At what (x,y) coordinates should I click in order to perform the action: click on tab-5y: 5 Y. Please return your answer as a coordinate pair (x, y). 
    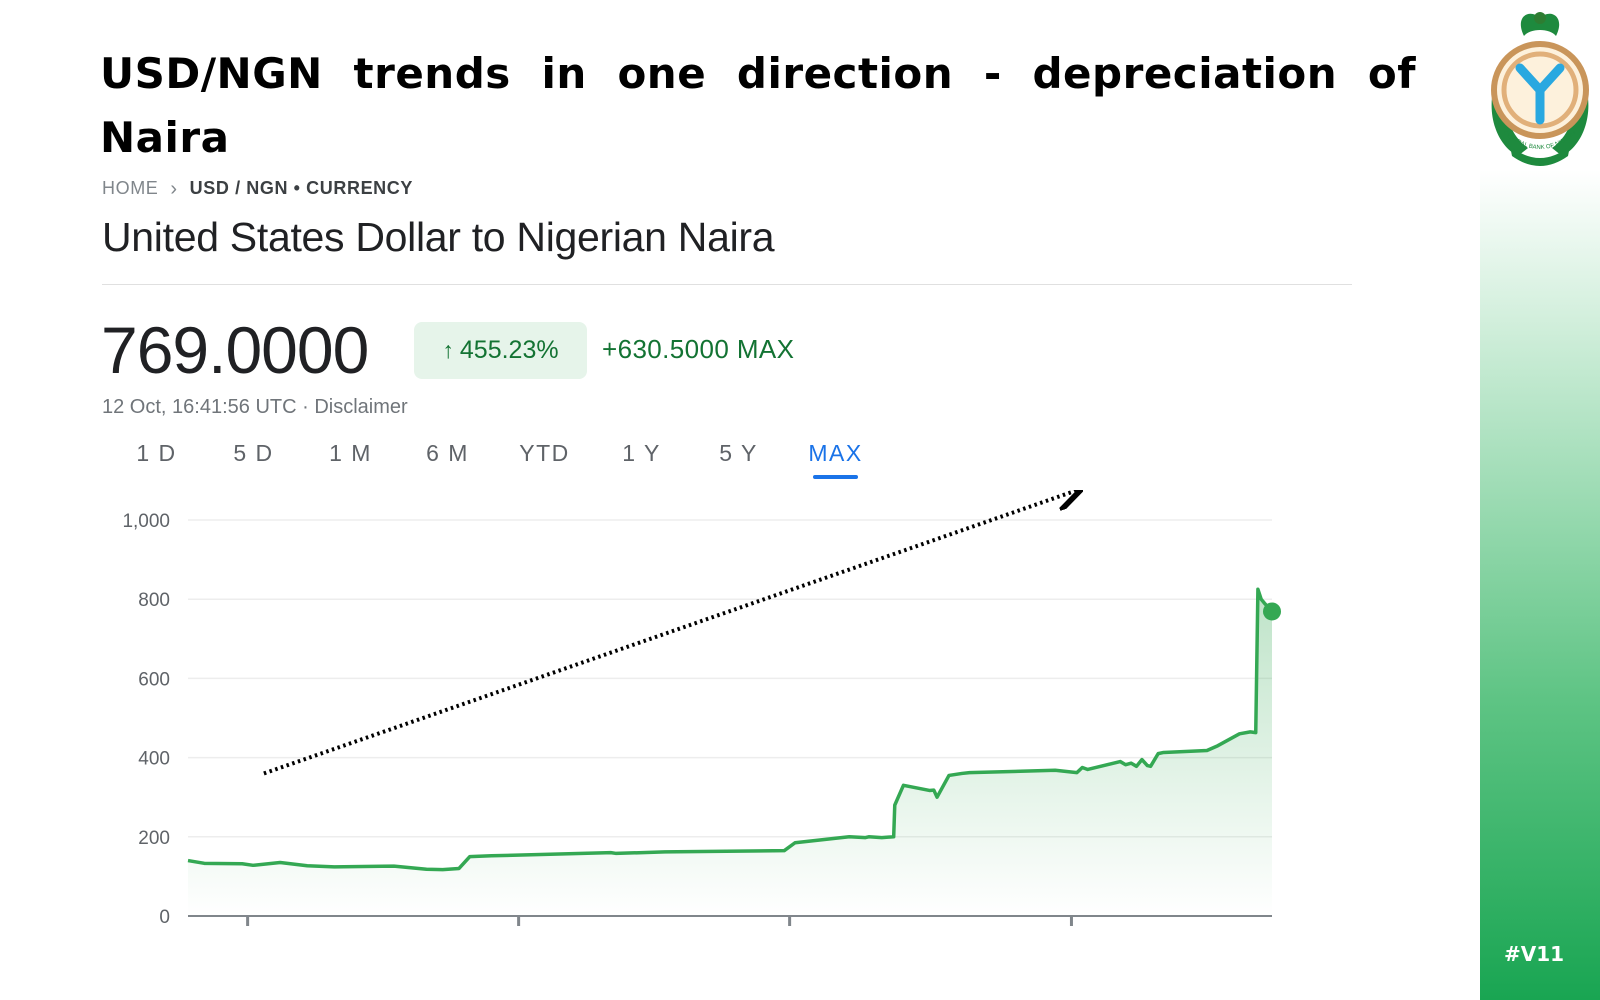
    Looking at the image, I should click on (738, 453).